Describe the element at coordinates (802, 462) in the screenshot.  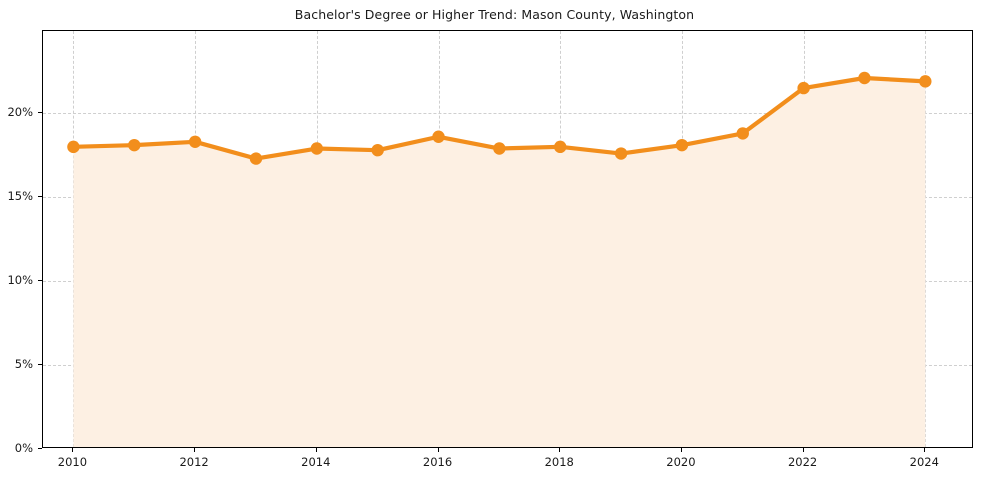
I see `x-axis-tick-label: 2022` at that location.